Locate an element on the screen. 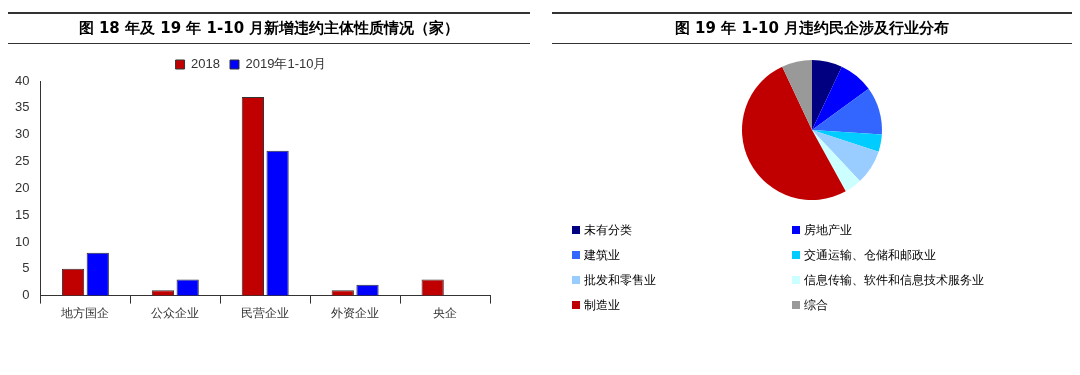  legend-label: 未有分类 is located at coordinates (608, 230).